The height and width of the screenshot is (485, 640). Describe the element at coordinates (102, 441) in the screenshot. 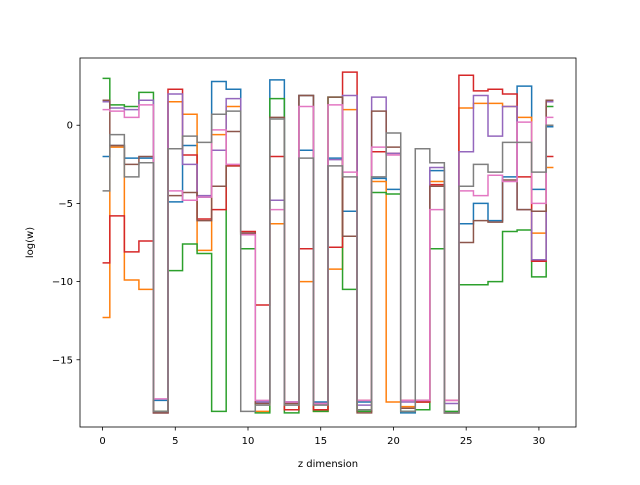

I see `x-tick-label: 0` at that location.